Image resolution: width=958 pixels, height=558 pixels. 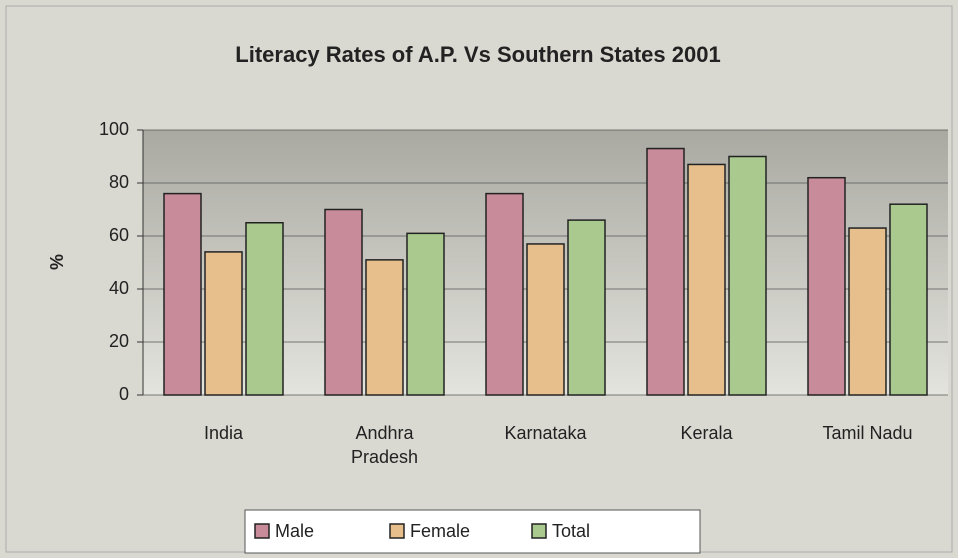 What do you see at coordinates (119, 341) in the screenshot?
I see `y-tick-label: 20` at bounding box center [119, 341].